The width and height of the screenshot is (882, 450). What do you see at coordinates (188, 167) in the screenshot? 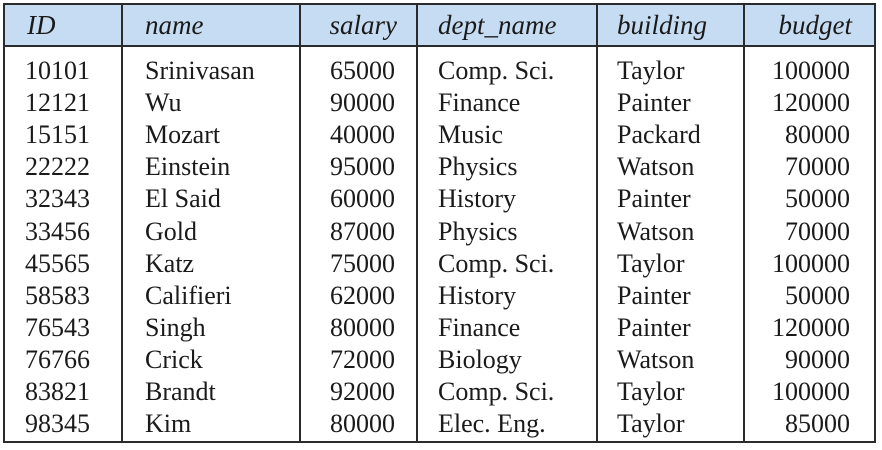
I see `cell-name: Einstein` at bounding box center [188, 167].